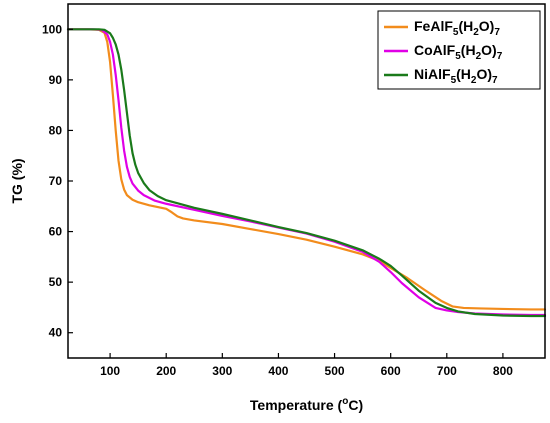  What do you see at coordinates (456, 76) in the screenshot?
I see `legend-label-ni: NiAlF5(H2O)7` at bounding box center [456, 76].